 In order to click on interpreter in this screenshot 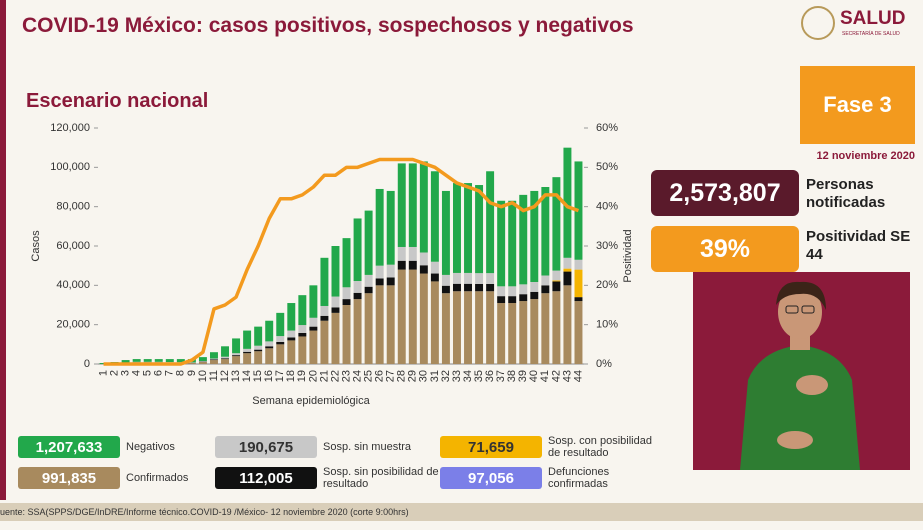, I will do `click(801, 371)`.